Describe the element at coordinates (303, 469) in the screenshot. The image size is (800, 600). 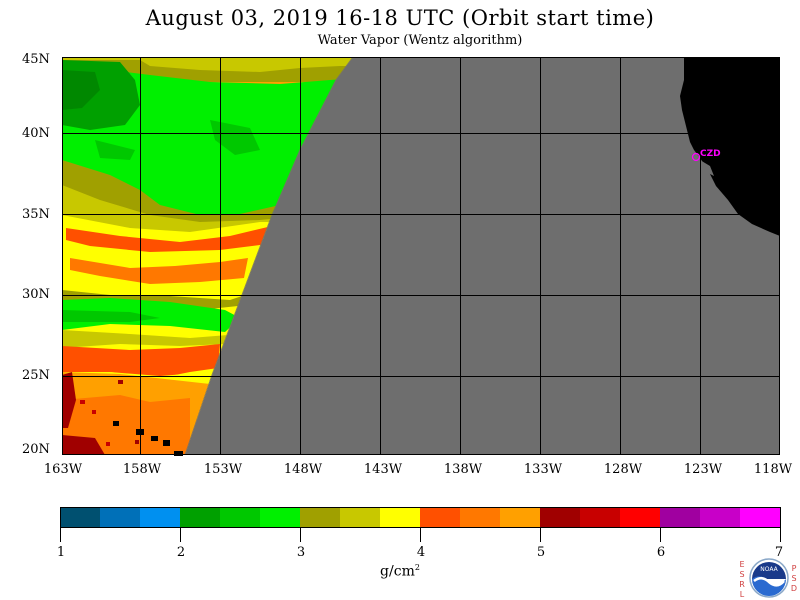
I see `lon-label-148w: 148W` at that location.